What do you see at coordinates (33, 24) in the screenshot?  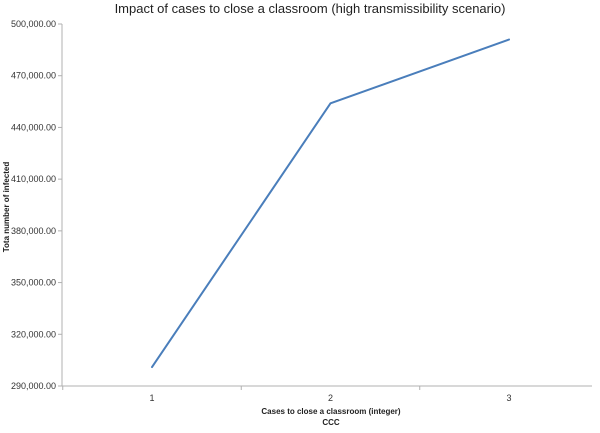 I see `y-tick-label: 500,000.00` at bounding box center [33, 24].